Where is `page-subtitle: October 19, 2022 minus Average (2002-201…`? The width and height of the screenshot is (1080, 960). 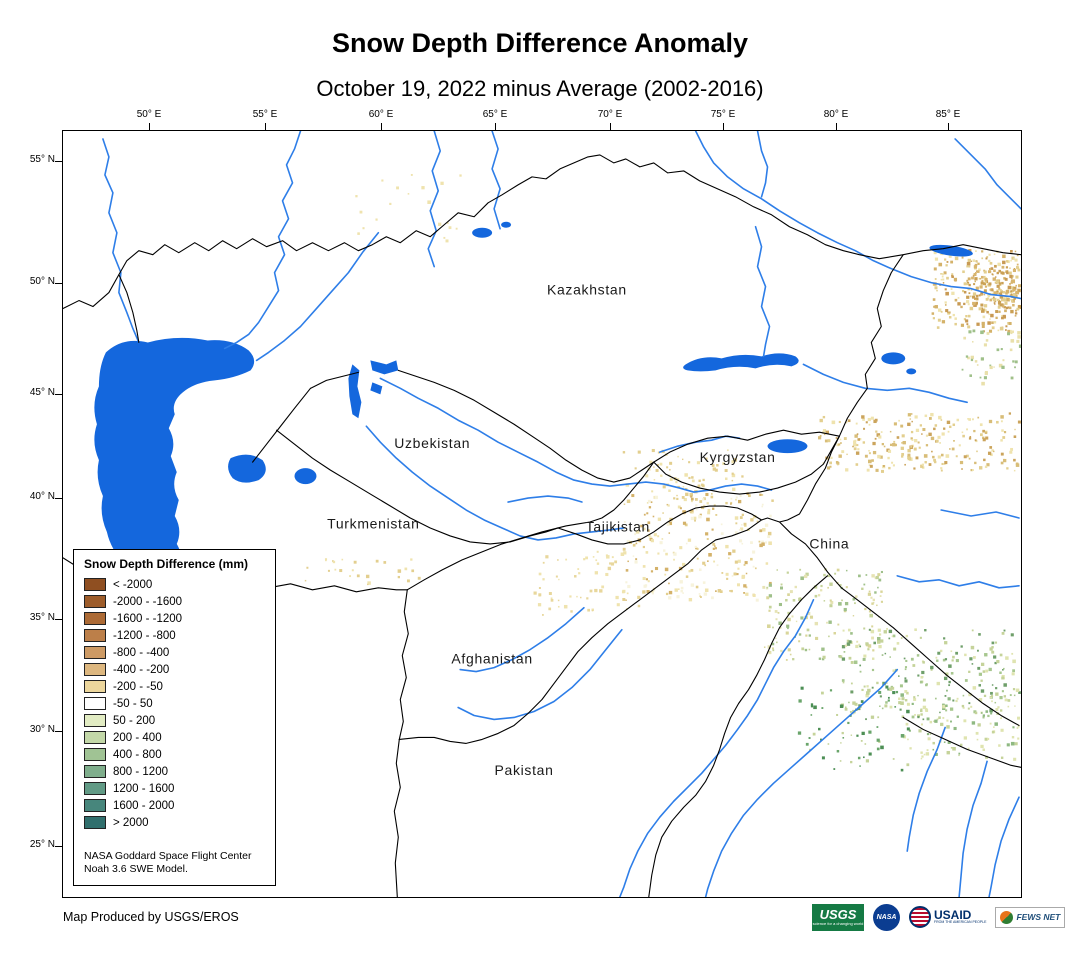
page-subtitle: October 19, 2022 minus Average (2002-201… is located at coordinates (540, 88).